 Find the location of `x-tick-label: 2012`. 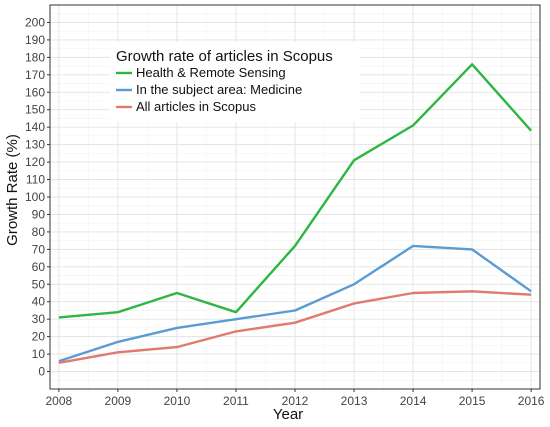

x-tick-label: 2012 is located at coordinates (295, 401).